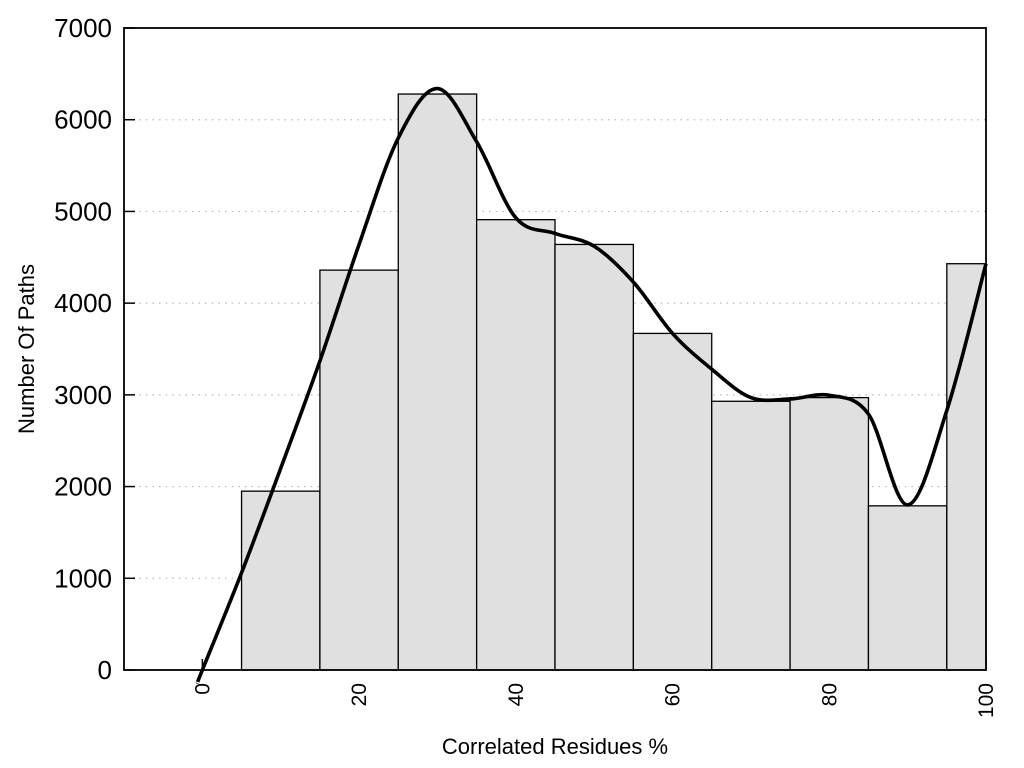 The width and height of the screenshot is (1024, 768). I want to click on x-tick-label: 40, so click(516, 694).